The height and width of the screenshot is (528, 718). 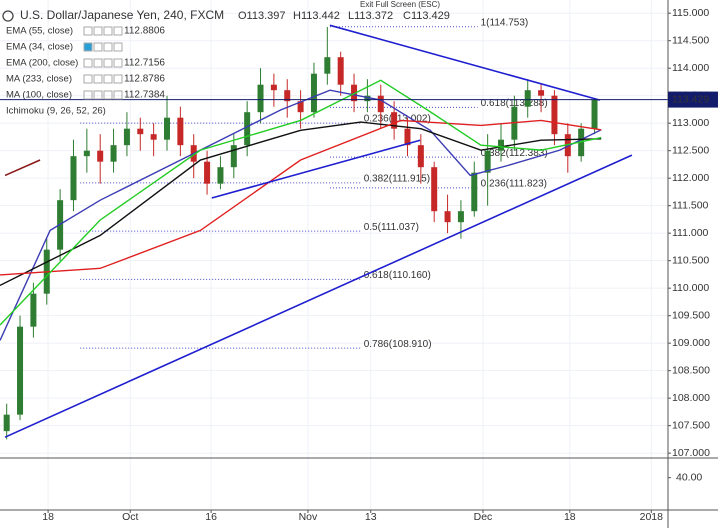 What do you see at coordinates (308, 517) in the screenshot?
I see `x-tick-label: Nov` at bounding box center [308, 517].